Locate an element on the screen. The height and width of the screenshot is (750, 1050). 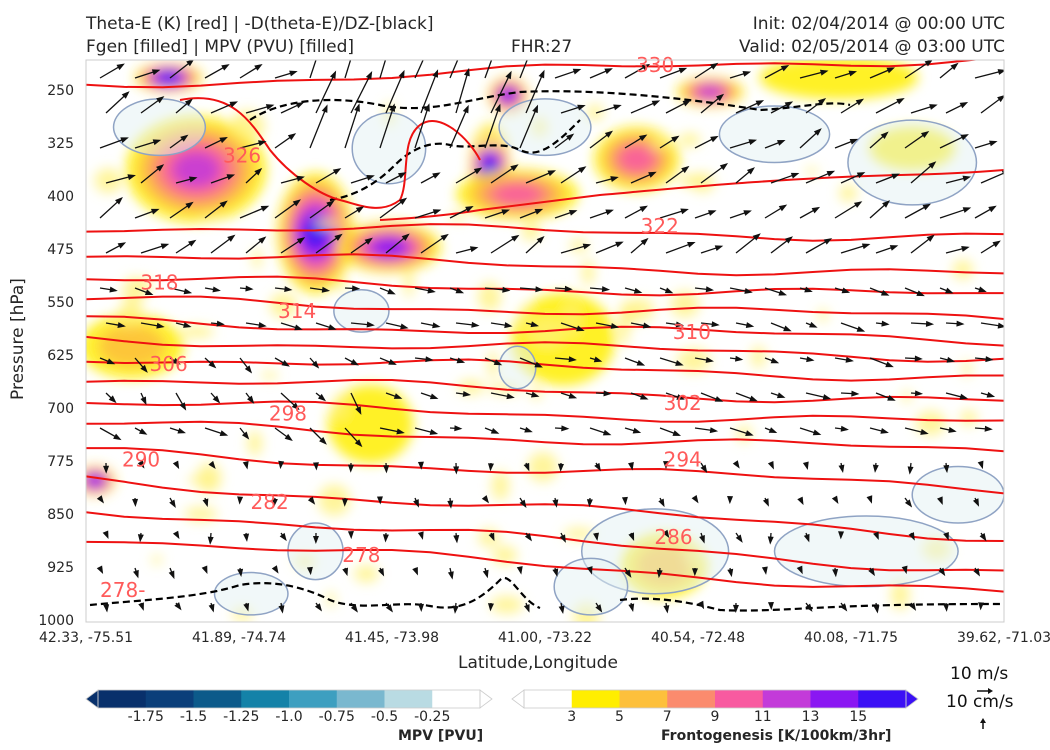
fgen-colorbar-label: Frontogenesis [K/100km/3hr] is located at coordinates (776, 736).